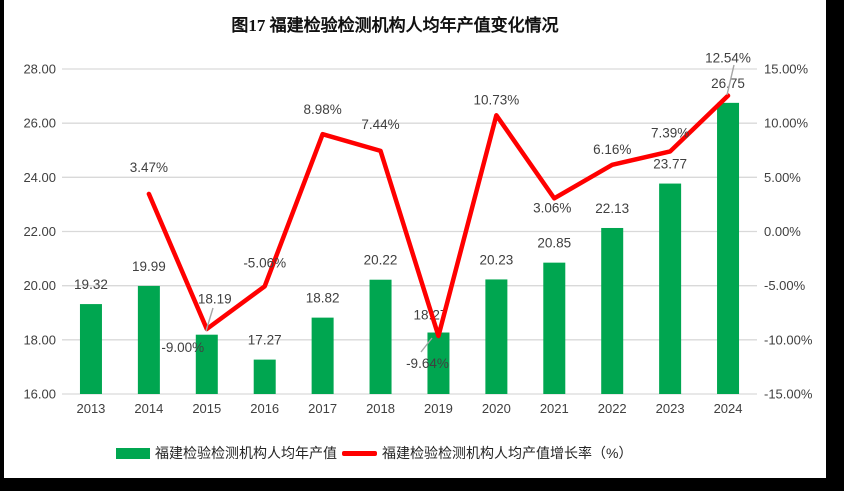 The height and width of the screenshot is (491, 844). What do you see at coordinates (612, 408) in the screenshot?
I see `x-axis-label-2022: 2022` at bounding box center [612, 408].